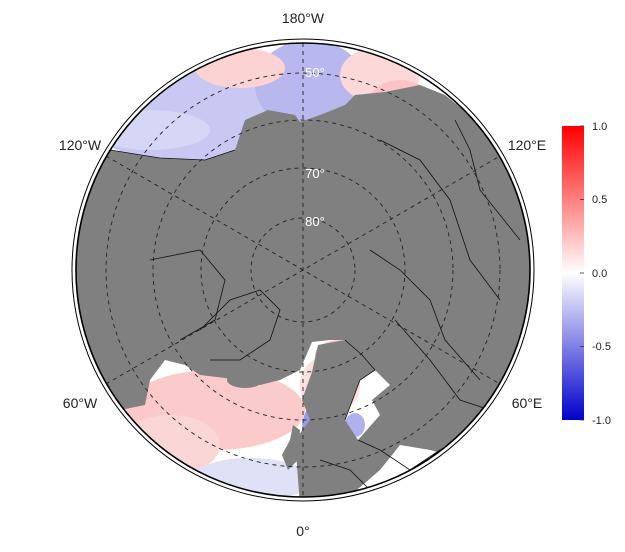  I want to click on lon-label-bottom: 0°, so click(302, 531).